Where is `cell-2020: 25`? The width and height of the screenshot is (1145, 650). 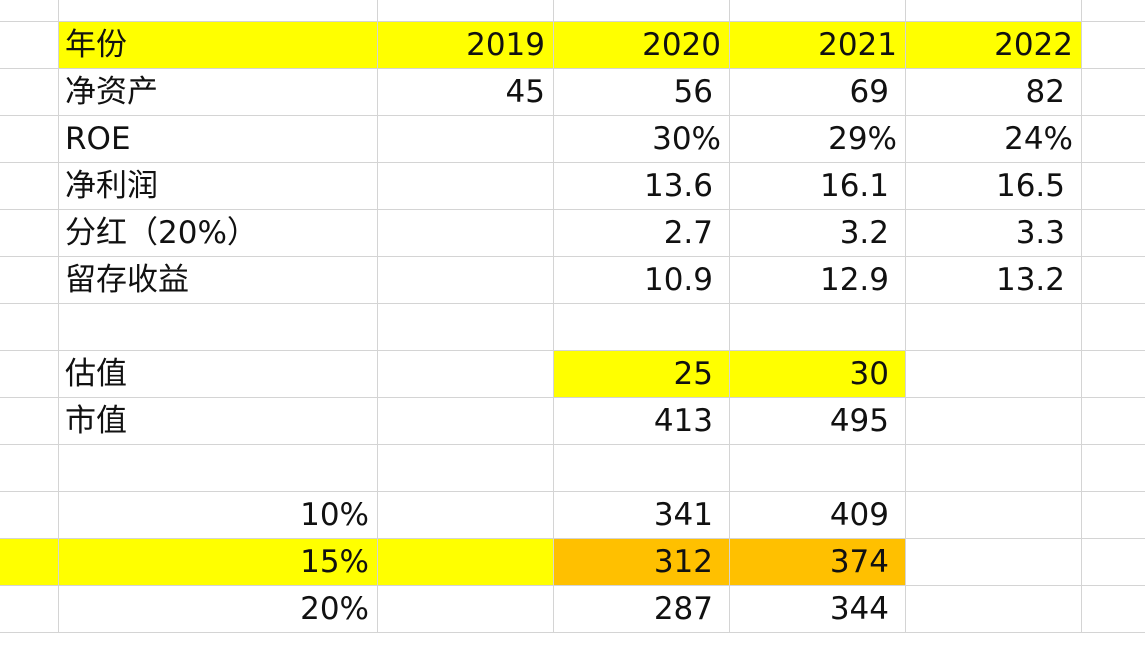
cell-2020: 25 is located at coordinates (642, 374).